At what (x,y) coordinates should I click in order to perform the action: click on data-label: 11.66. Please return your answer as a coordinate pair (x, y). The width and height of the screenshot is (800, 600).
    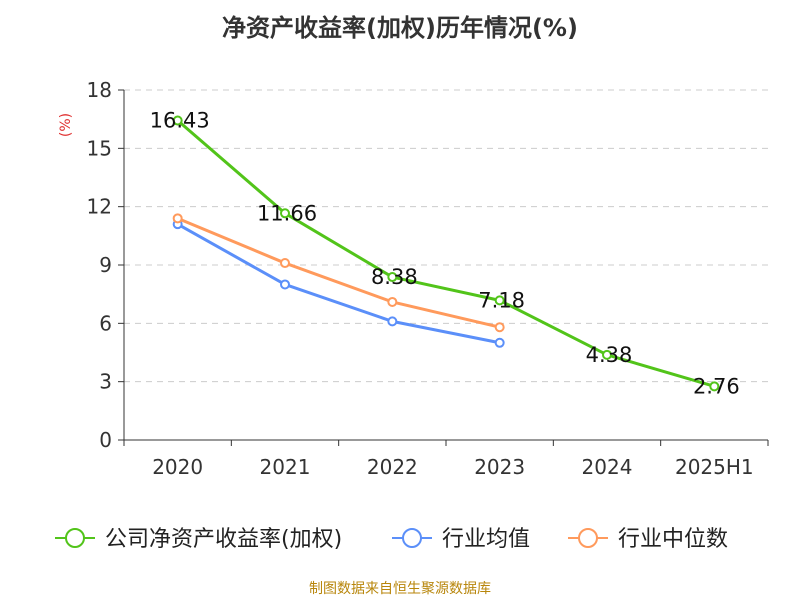
    Looking at the image, I should click on (287, 213).